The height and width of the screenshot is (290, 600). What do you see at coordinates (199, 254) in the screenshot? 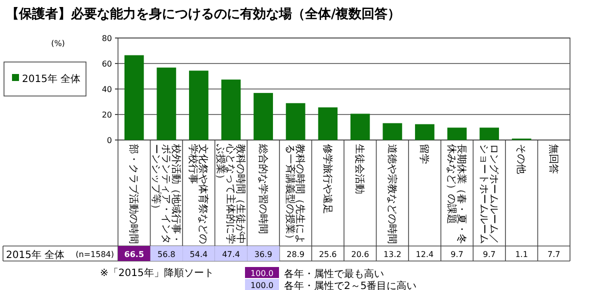
I see `data-label: 54.4` at bounding box center [199, 254].